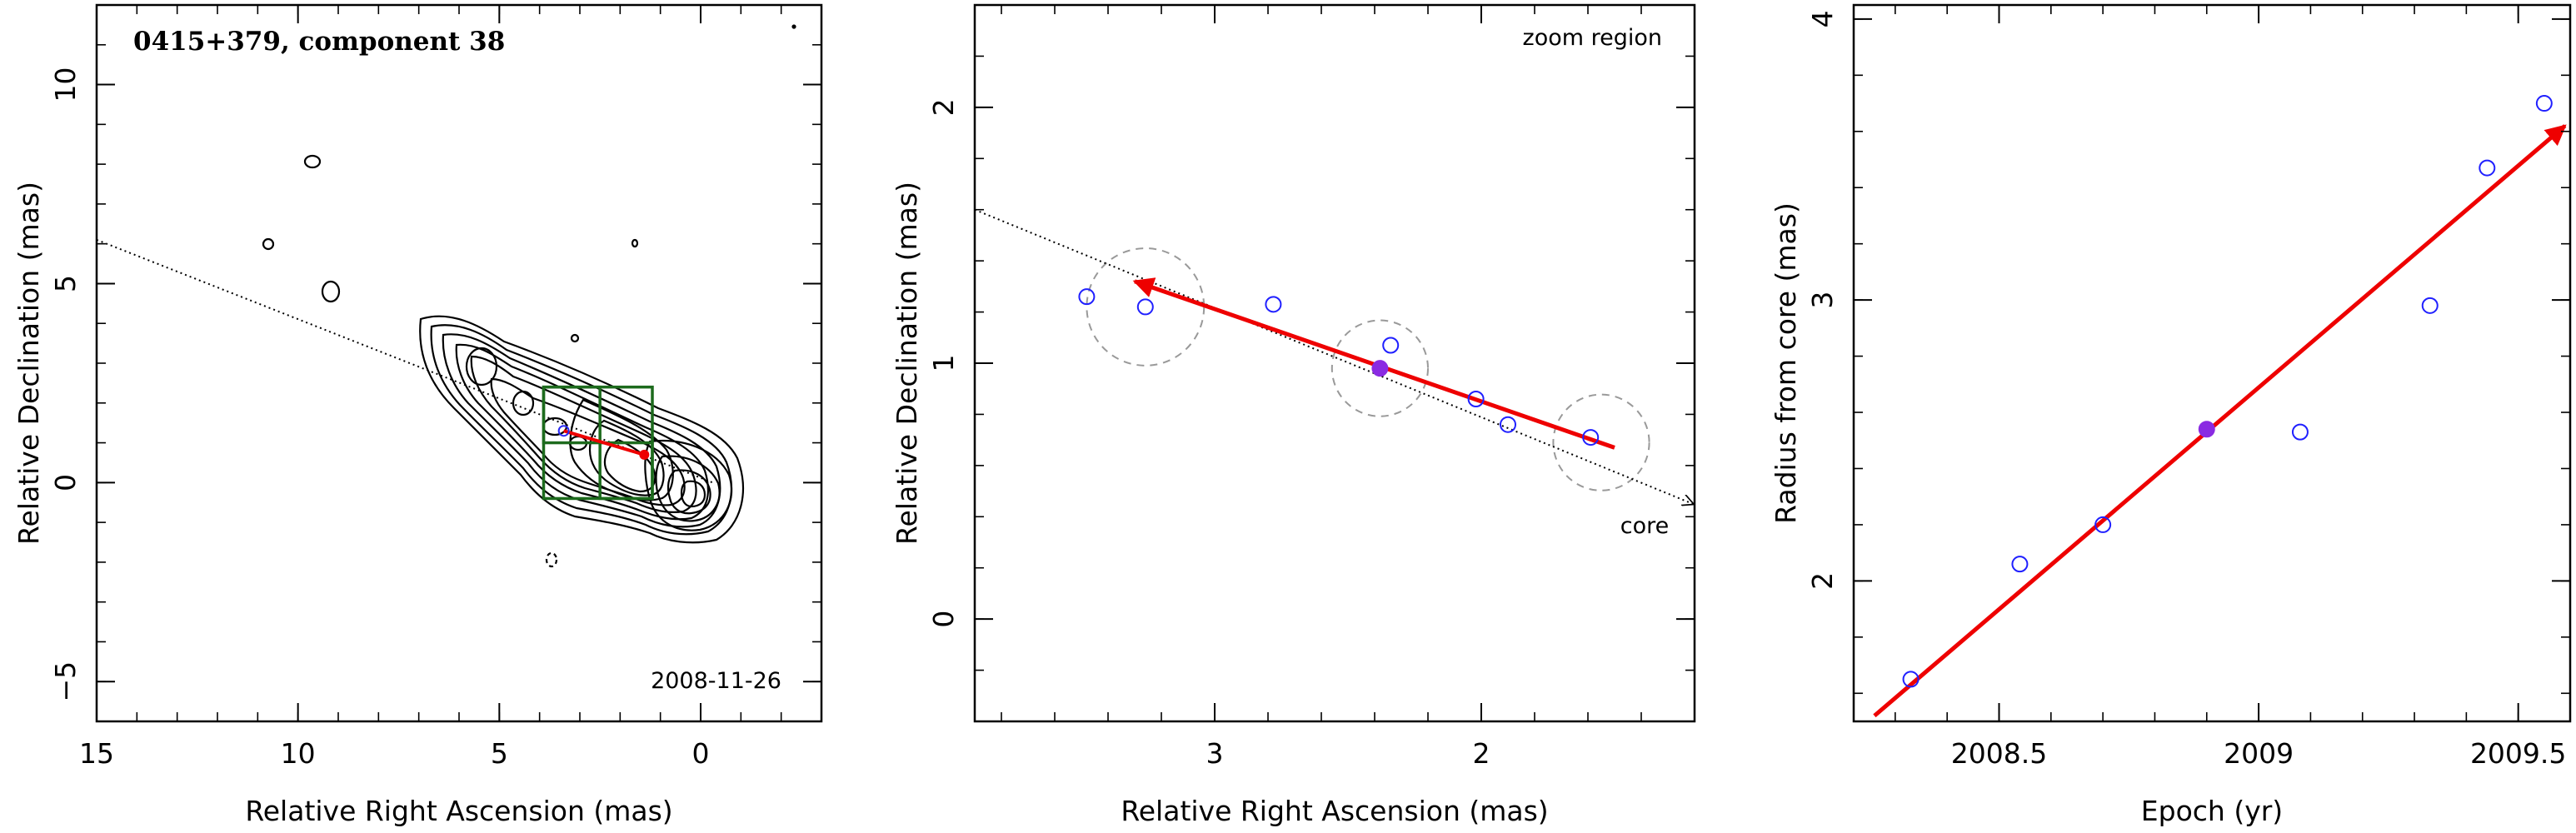 This screenshot has width=2576, height=833. Describe the element at coordinates (563, 431) in the screenshot. I see `component-marker` at that location.